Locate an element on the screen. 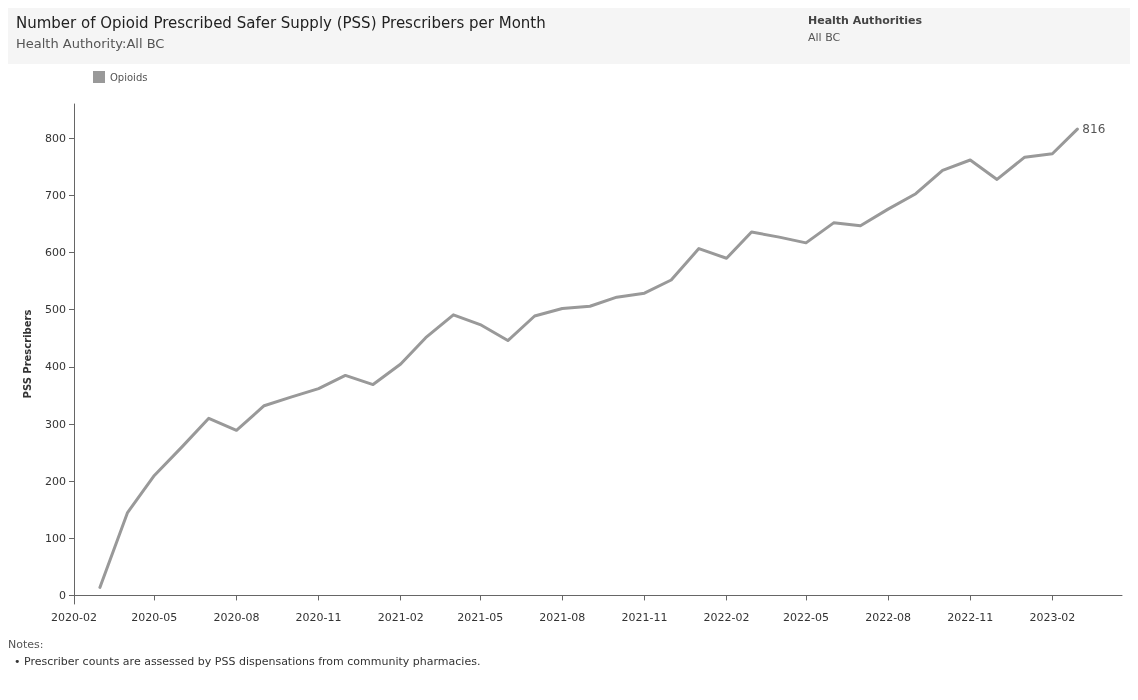  text: Notes: is located at coordinates (26, 644).